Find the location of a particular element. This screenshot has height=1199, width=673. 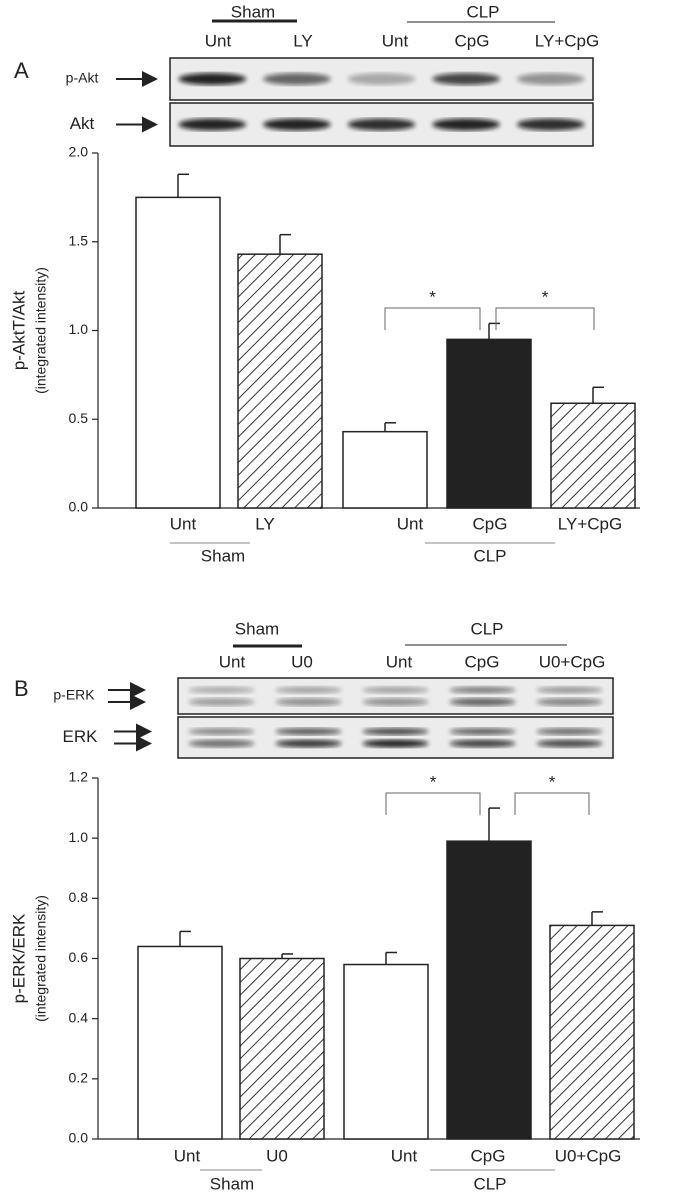

row-label: p-ERK is located at coordinates (74, 695).